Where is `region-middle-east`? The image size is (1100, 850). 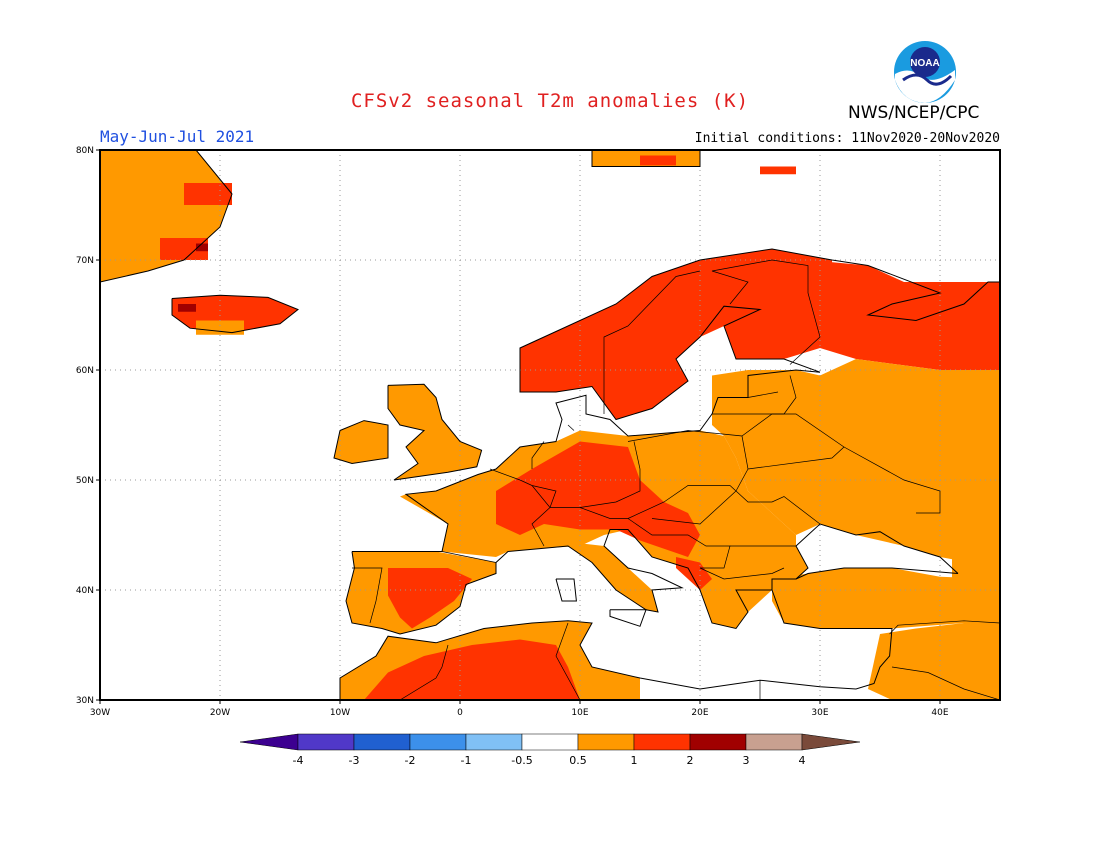 region-middle-east is located at coordinates (934, 661).